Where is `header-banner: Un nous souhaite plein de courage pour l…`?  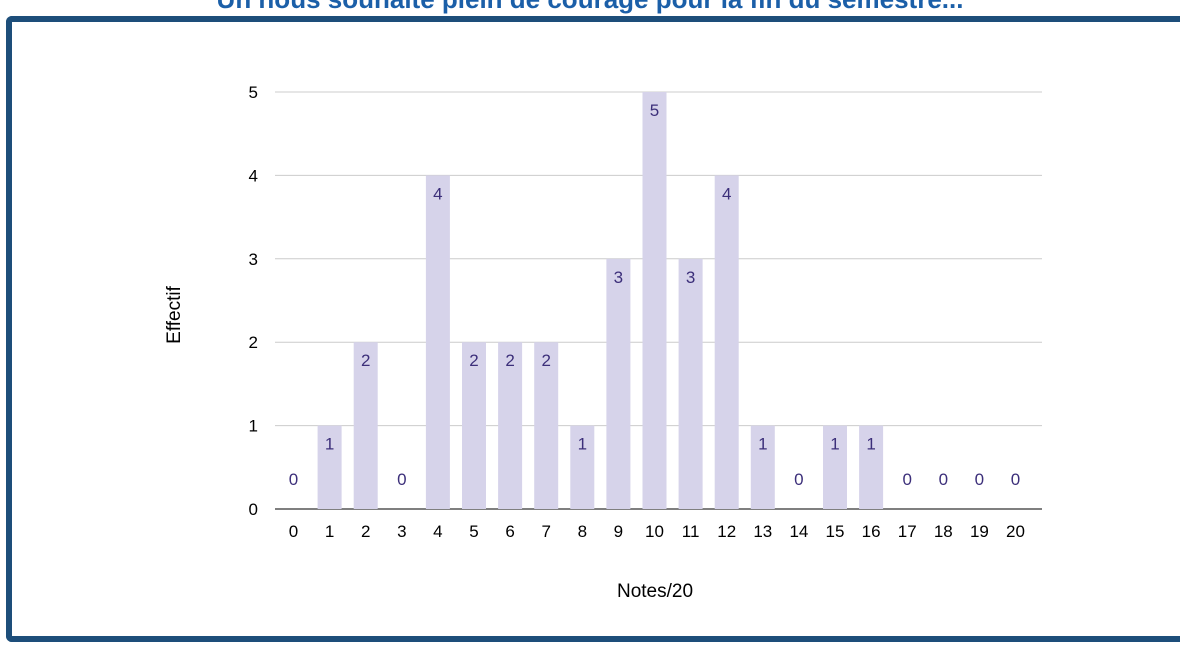
header-banner: Un nous souhaite plein de courage pour l… is located at coordinates (590, 8).